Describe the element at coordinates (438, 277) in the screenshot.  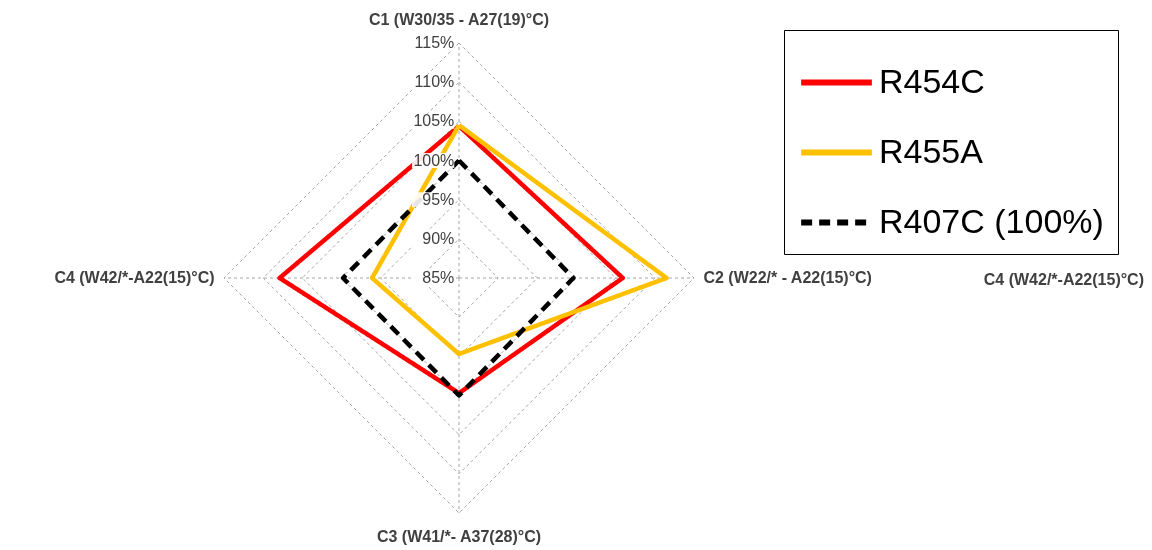
I see `y-tick-label: 85%` at that location.